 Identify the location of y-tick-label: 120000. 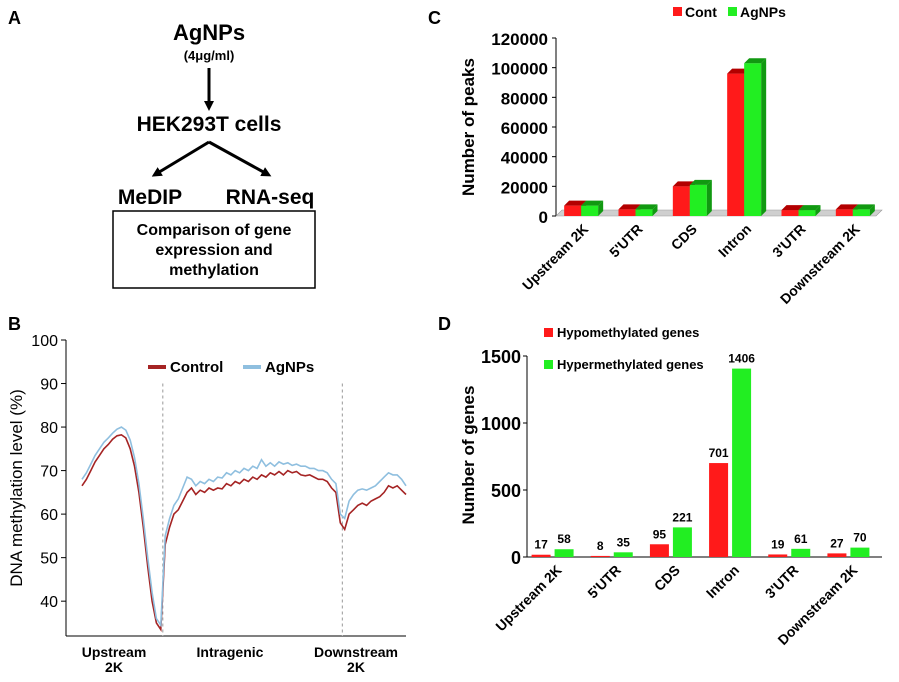
(519, 39).